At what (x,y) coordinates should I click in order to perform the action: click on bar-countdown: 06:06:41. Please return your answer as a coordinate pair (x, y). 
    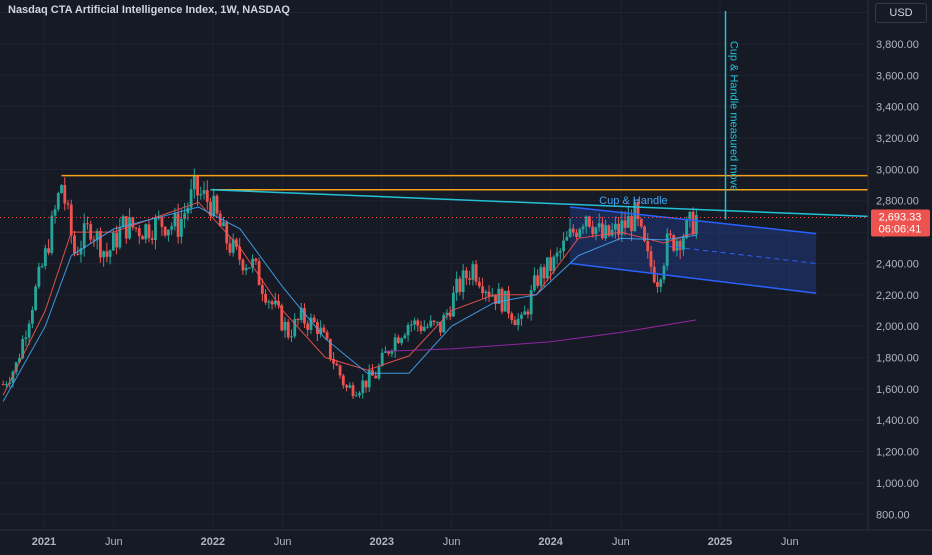
    Looking at the image, I should click on (900, 229).